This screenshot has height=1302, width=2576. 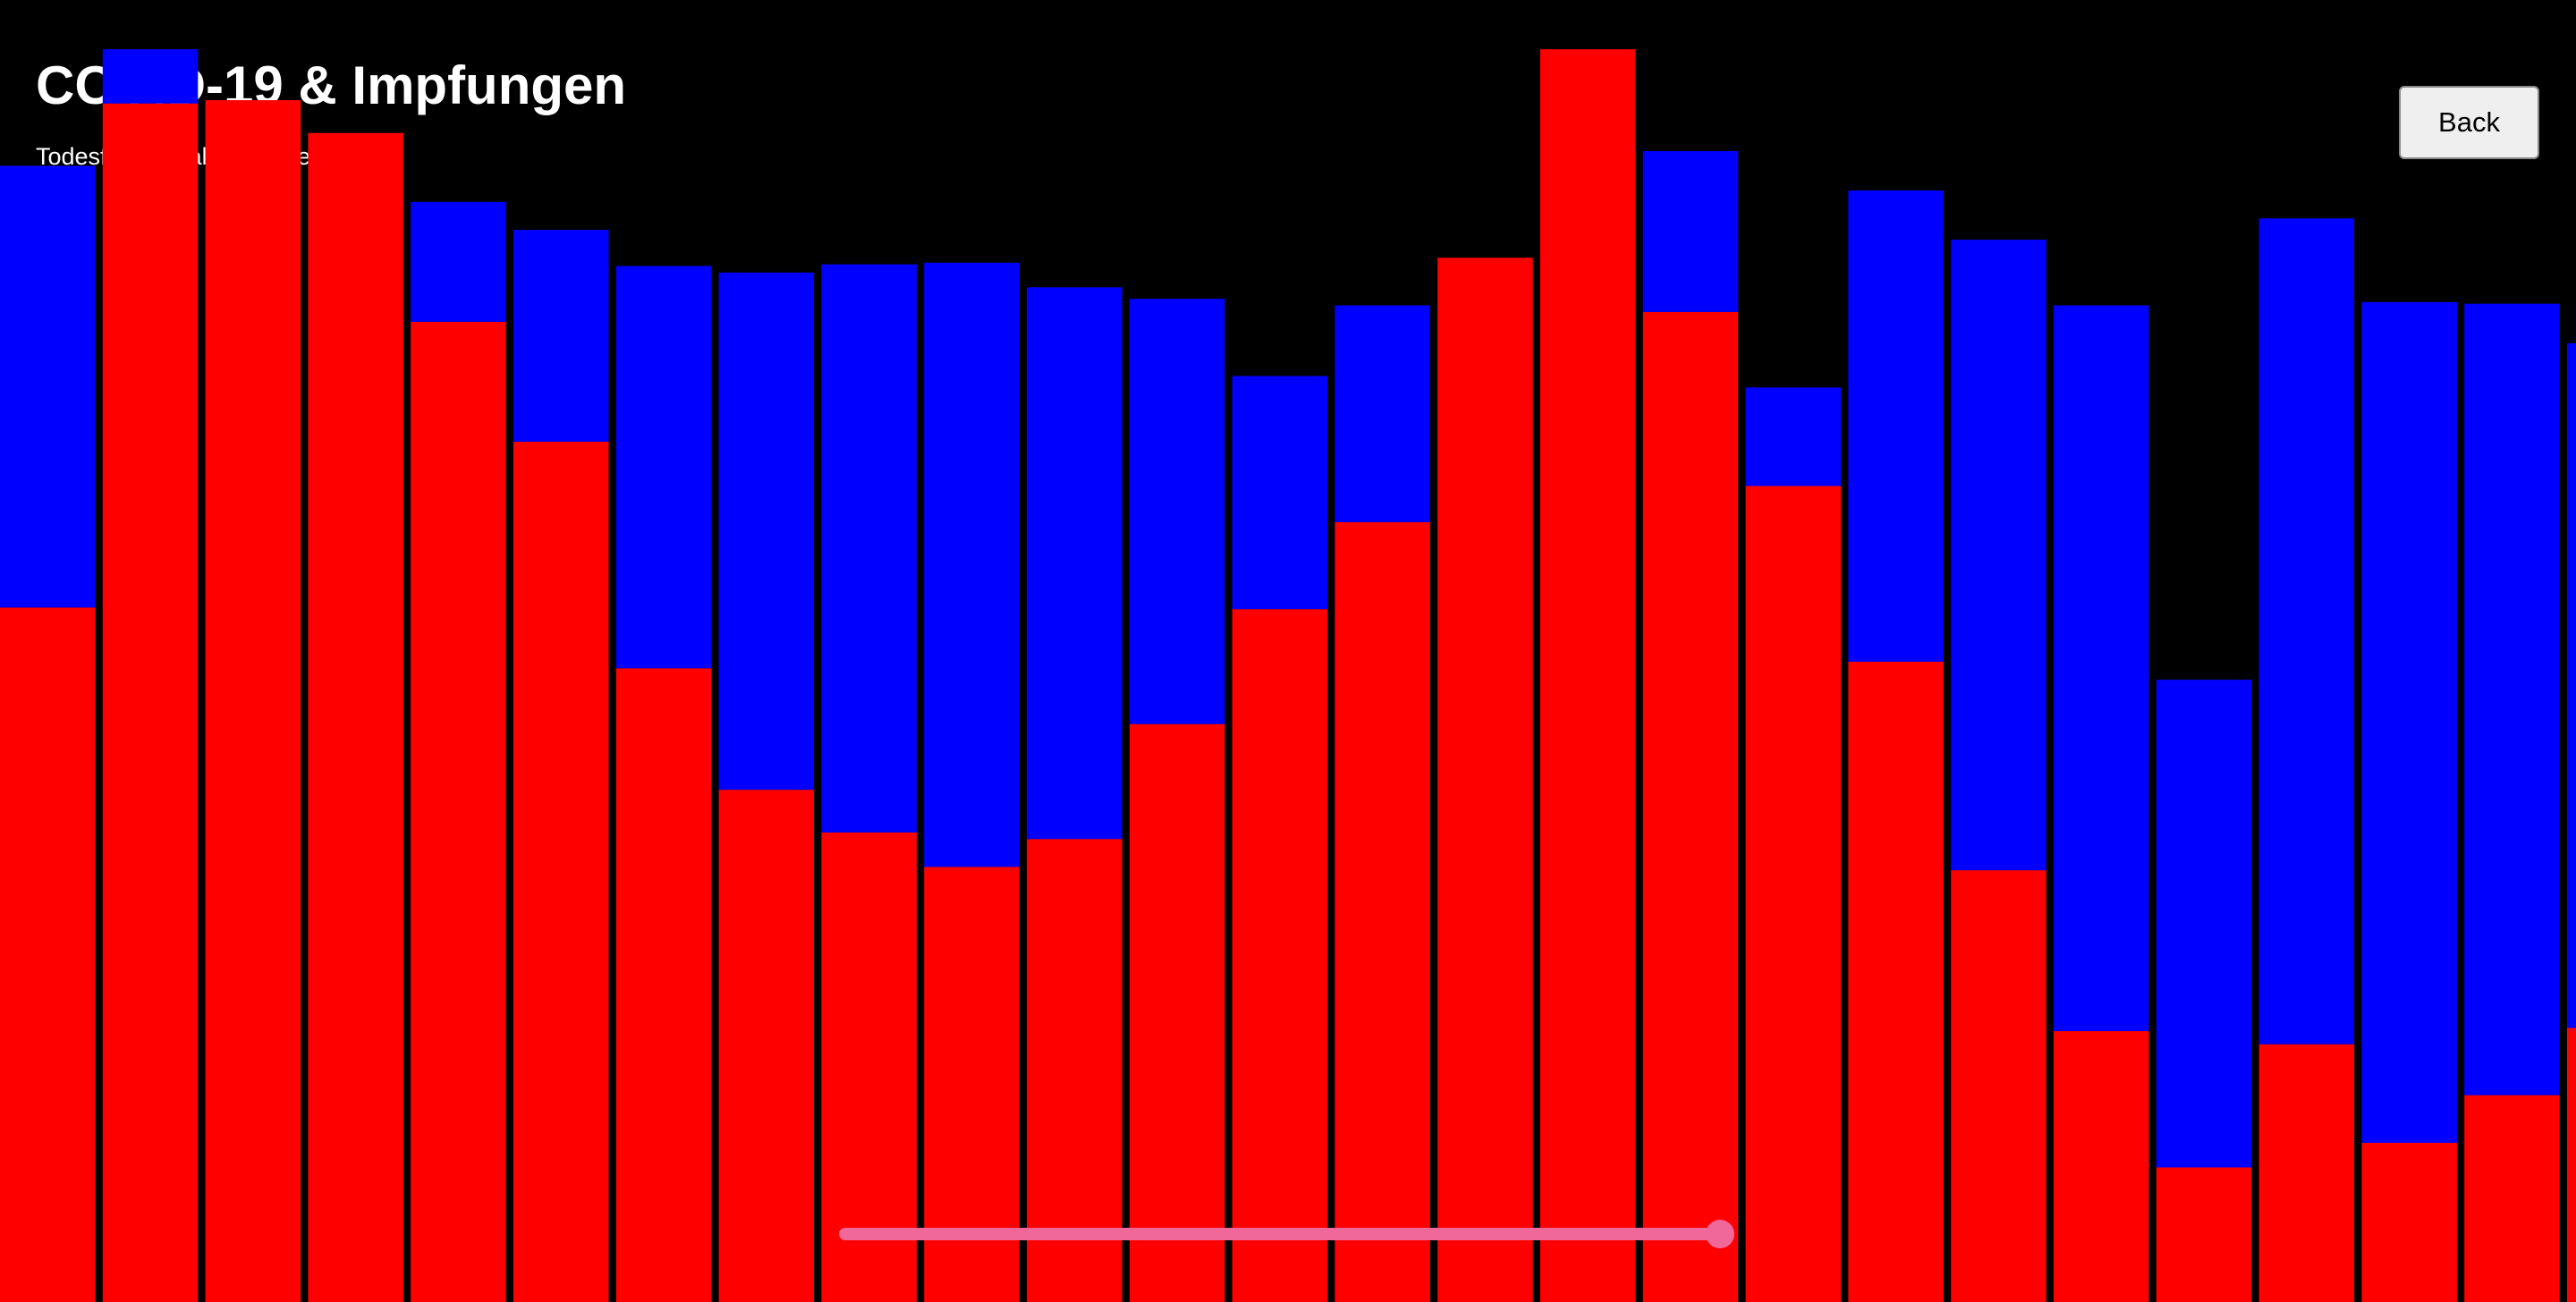 I want to click on slider-thumb, so click(x=1720, y=1234).